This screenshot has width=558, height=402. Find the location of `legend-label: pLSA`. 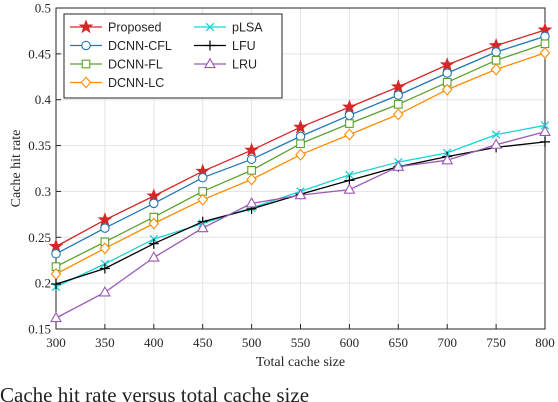

legend-label: pLSA is located at coordinates (247, 28).